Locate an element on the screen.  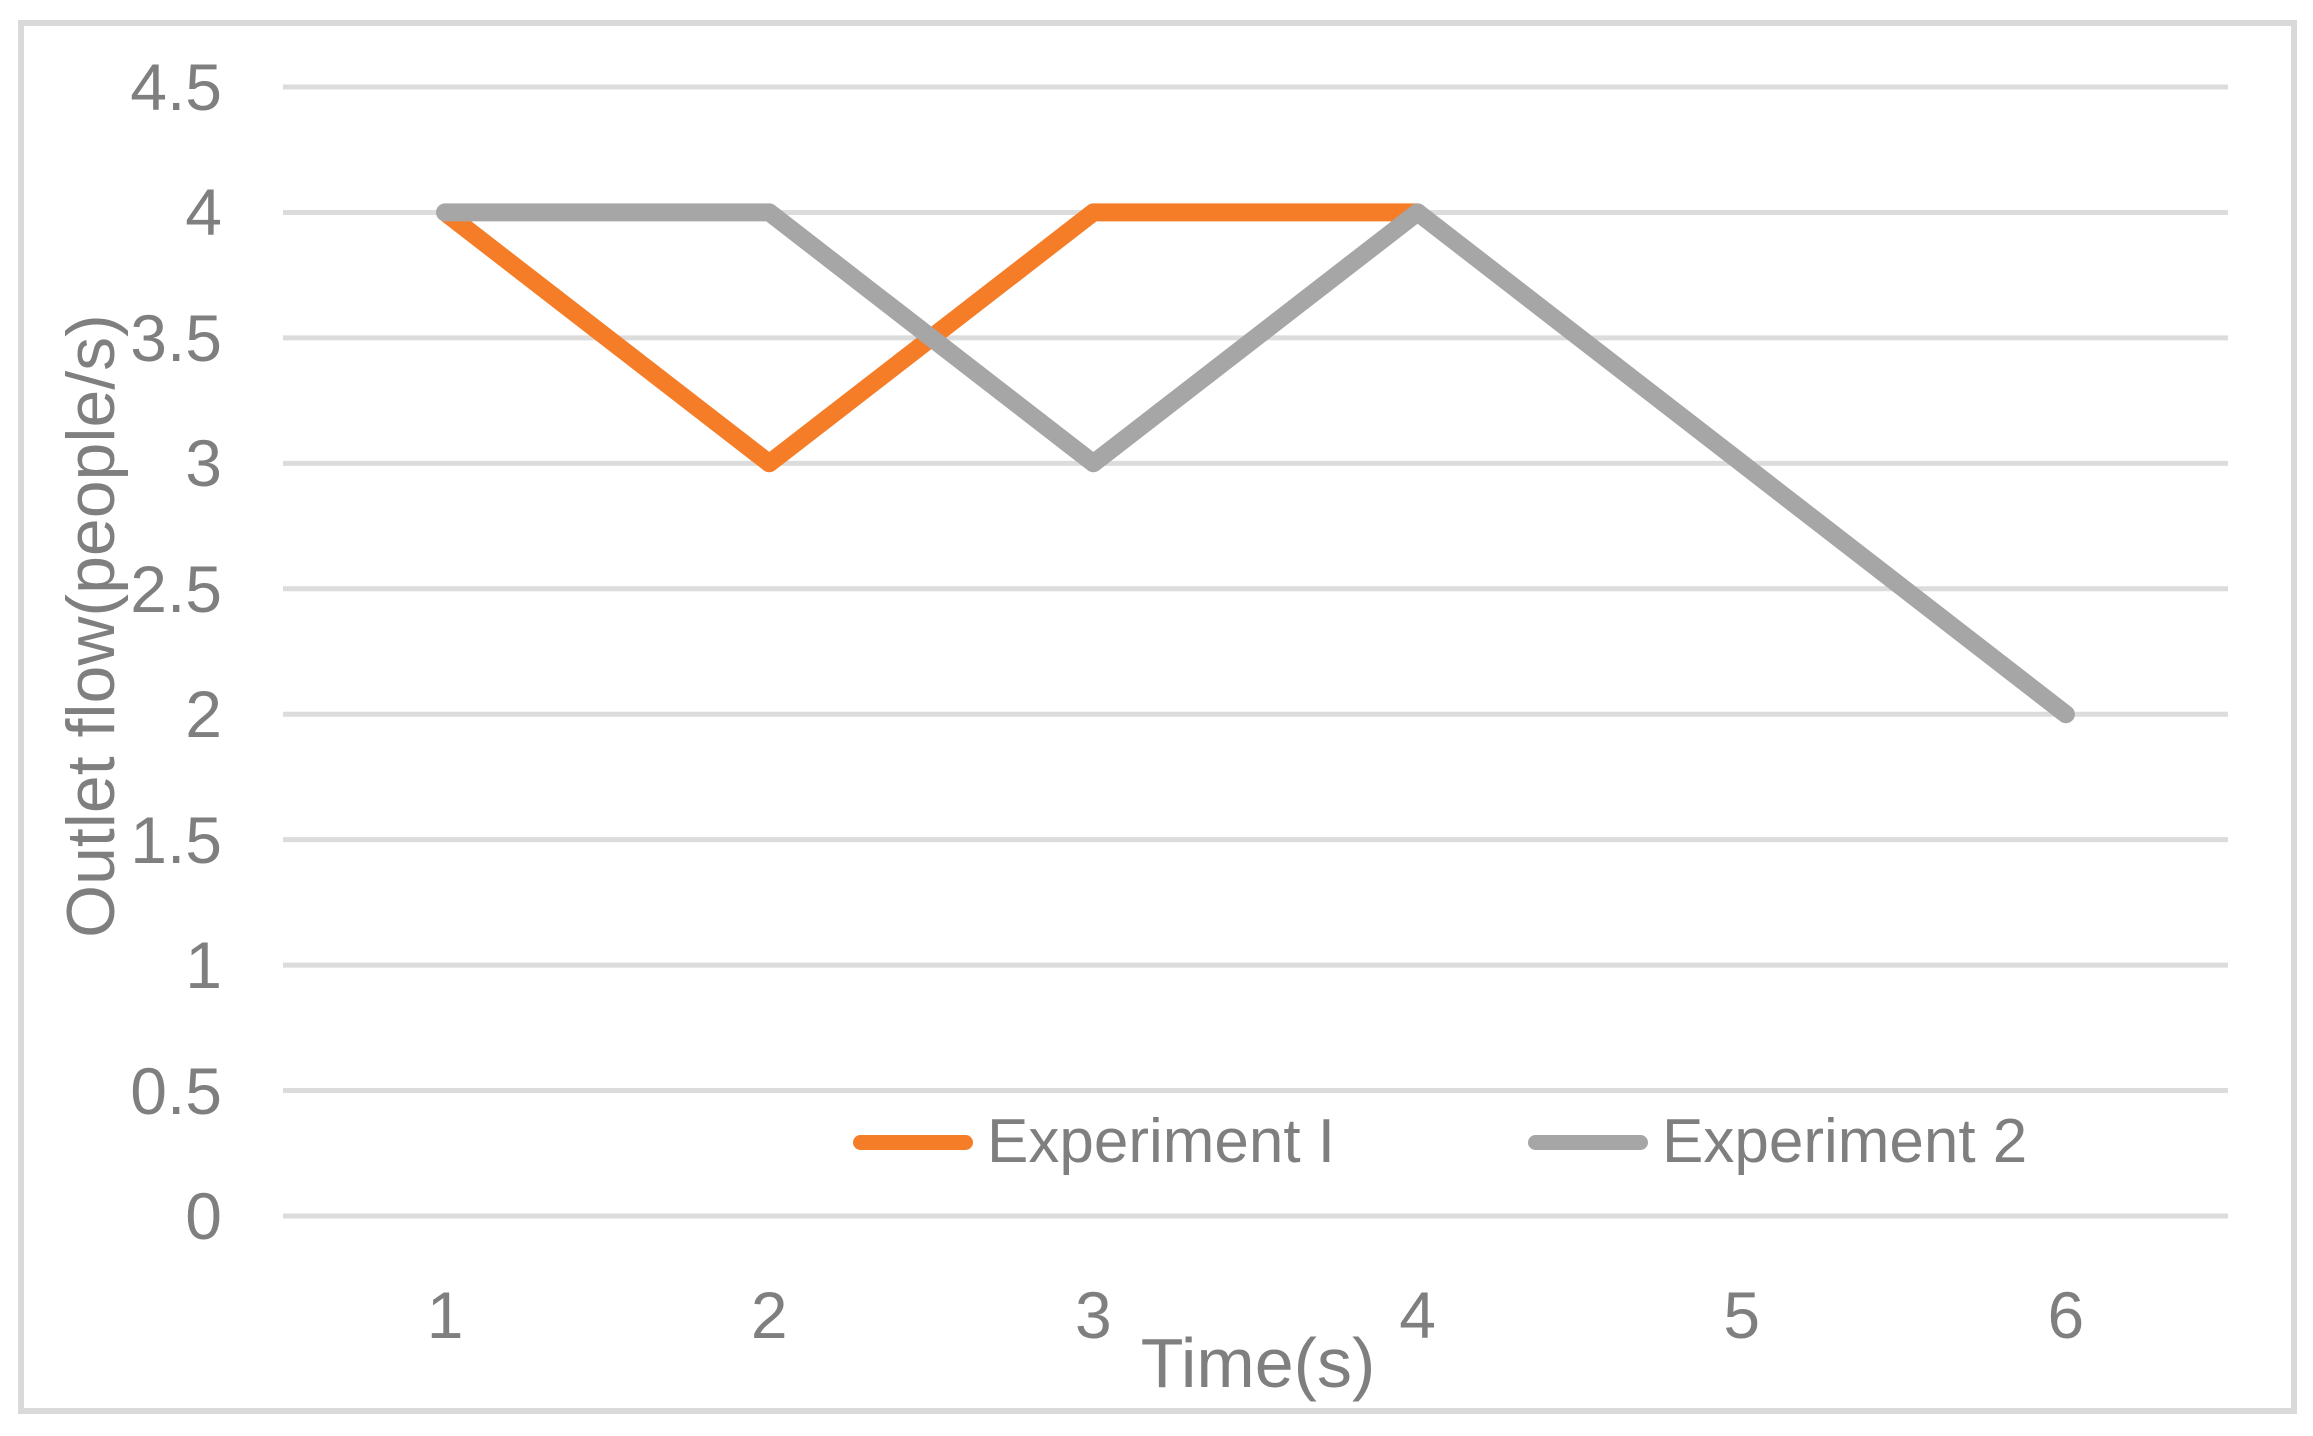
y-tick-label: 1 is located at coordinates (203, 965).